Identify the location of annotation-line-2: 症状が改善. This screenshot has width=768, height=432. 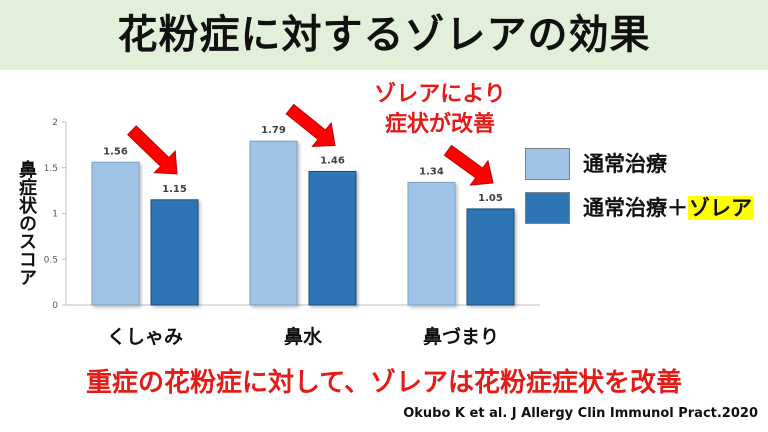
(439, 124).